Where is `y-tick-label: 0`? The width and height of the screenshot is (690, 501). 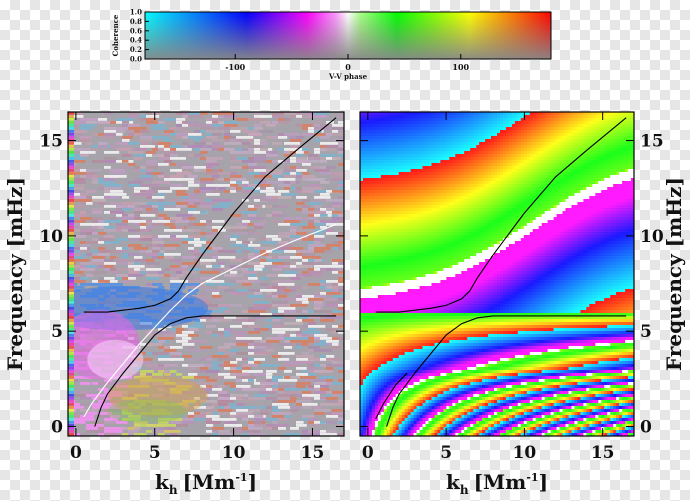
y-tick-label: 0 is located at coordinates (57, 427).